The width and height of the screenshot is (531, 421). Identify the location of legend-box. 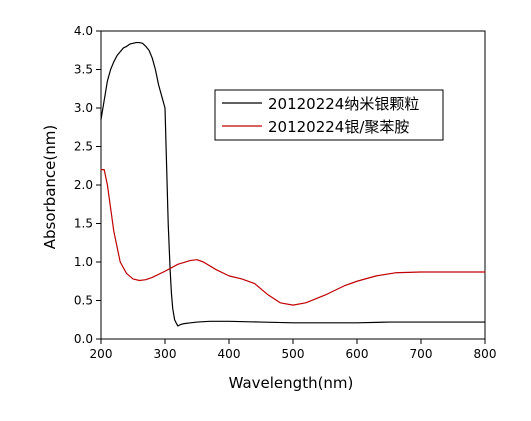
(329, 115).